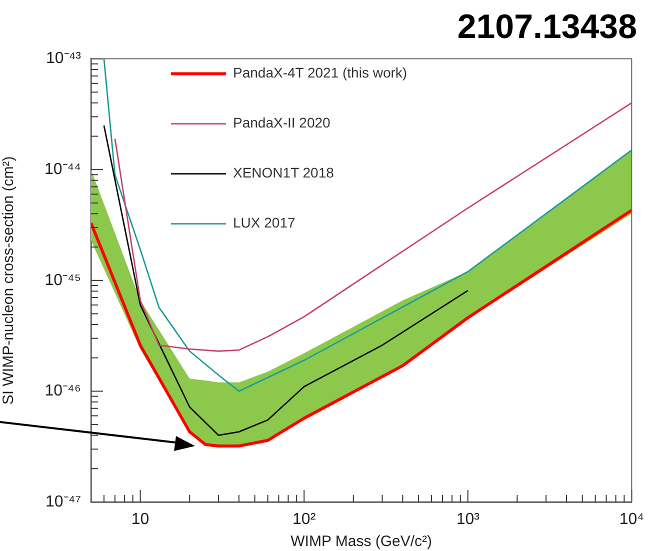  What do you see at coordinates (547, 27) in the screenshot?
I see `chart-title: 2107.13438` at bounding box center [547, 27].